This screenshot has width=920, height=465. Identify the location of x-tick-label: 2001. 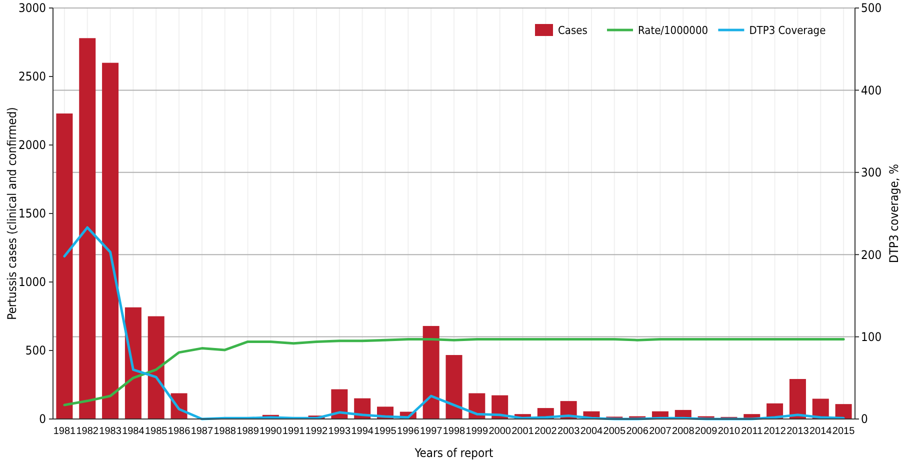
(523, 431).